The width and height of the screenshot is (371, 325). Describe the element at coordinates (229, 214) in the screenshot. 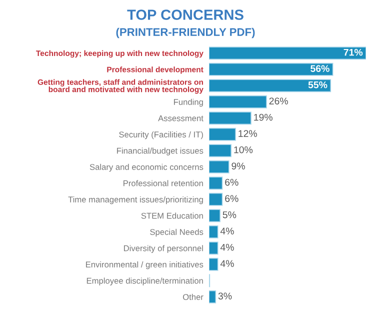

I see `data-label: 5%` at that location.